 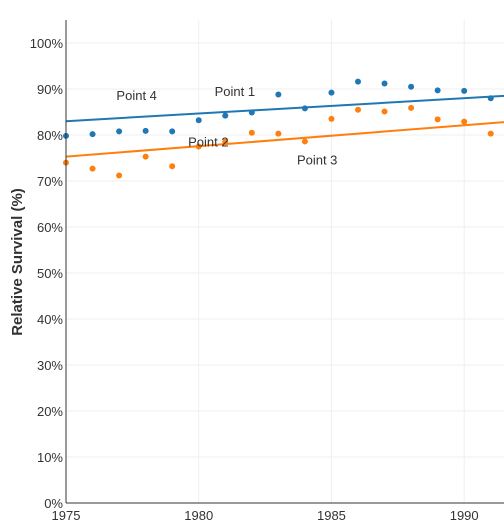 I want to click on y-tick-label: 90%, so click(x=50, y=89).